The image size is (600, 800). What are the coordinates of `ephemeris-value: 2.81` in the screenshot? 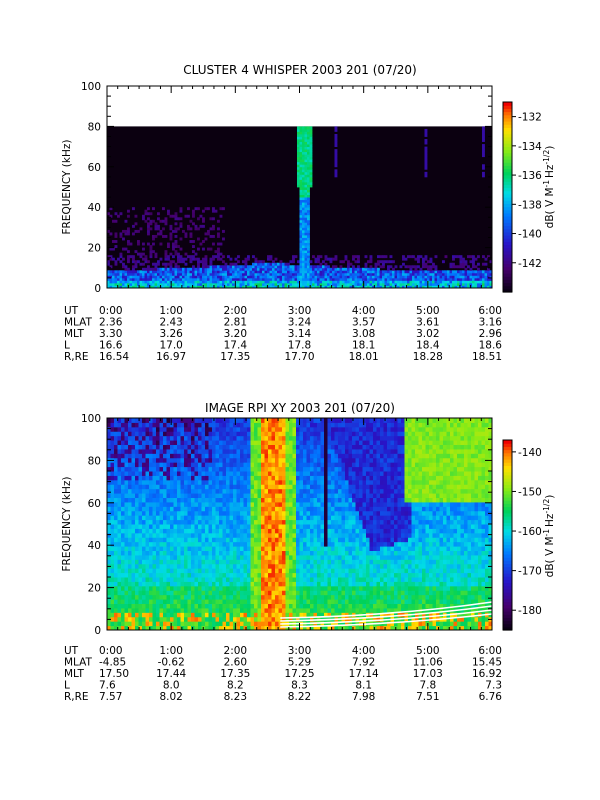 It's located at (235, 323).